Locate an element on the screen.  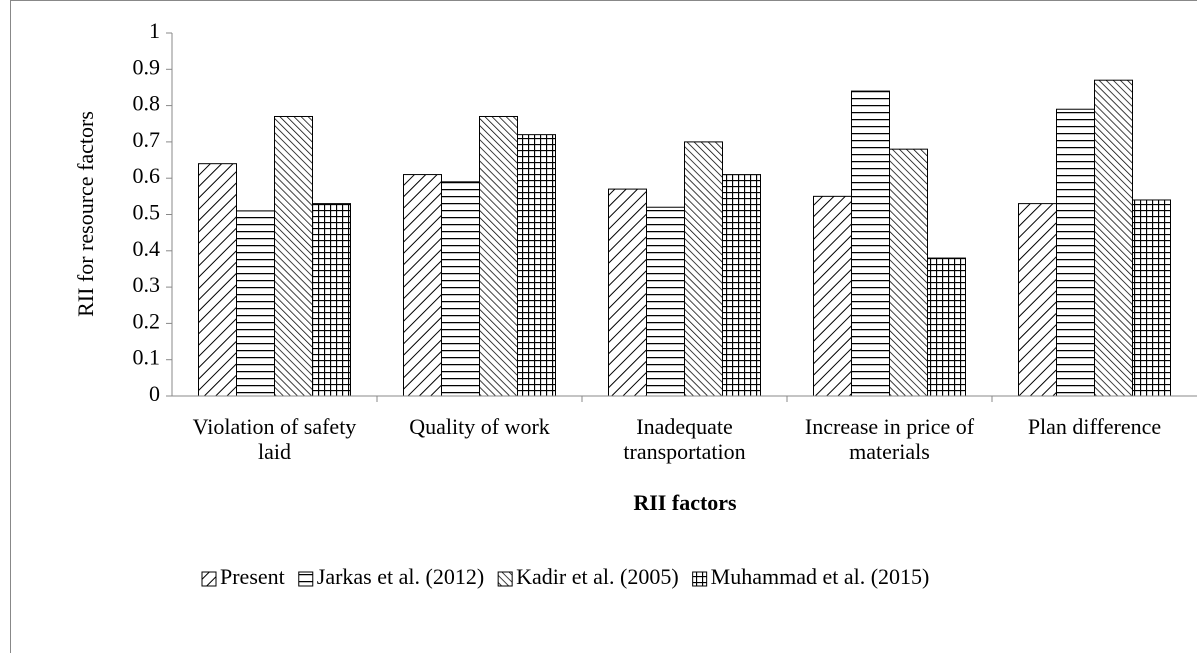
x-axis-label: RII factors is located at coordinates (685, 502).